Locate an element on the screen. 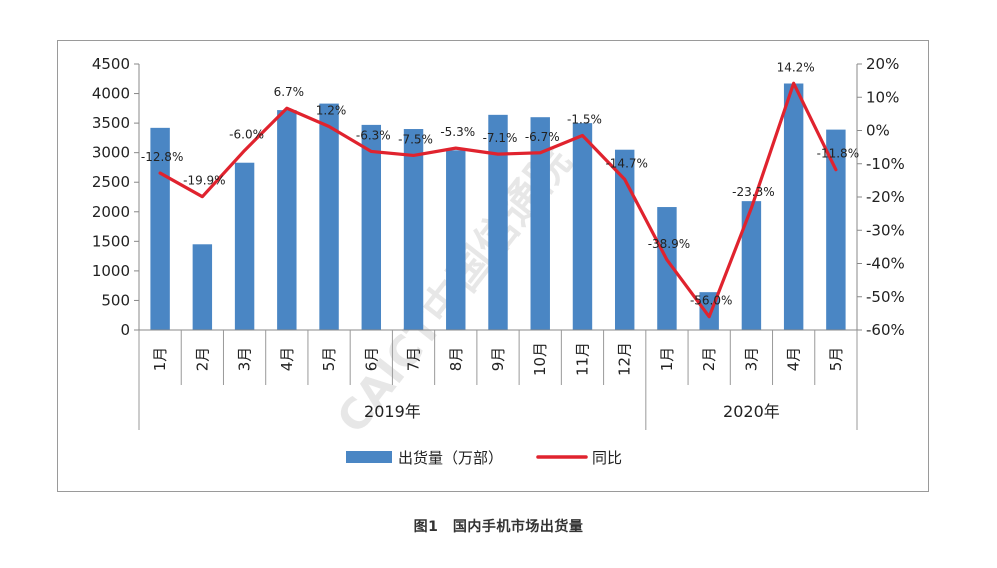 This screenshot has height=568, width=997. data-label: -5.3% is located at coordinates (457, 132).